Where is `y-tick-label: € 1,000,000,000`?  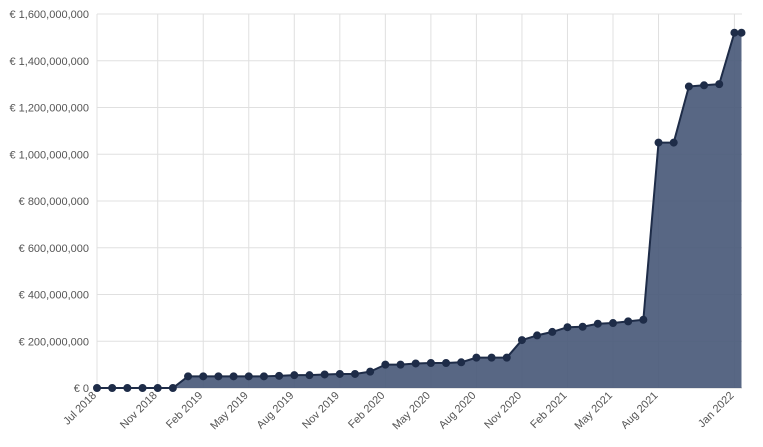
y-tick-label: € 1,000,000,000 is located at coordinates (49, 155).